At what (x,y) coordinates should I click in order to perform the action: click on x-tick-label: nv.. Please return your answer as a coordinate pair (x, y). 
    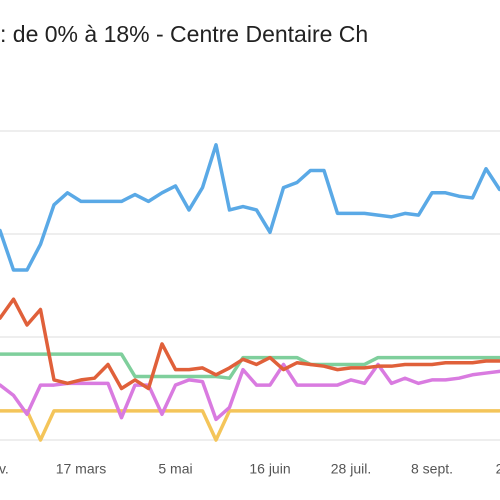
    Looking at the image, I should click on (4, 469).